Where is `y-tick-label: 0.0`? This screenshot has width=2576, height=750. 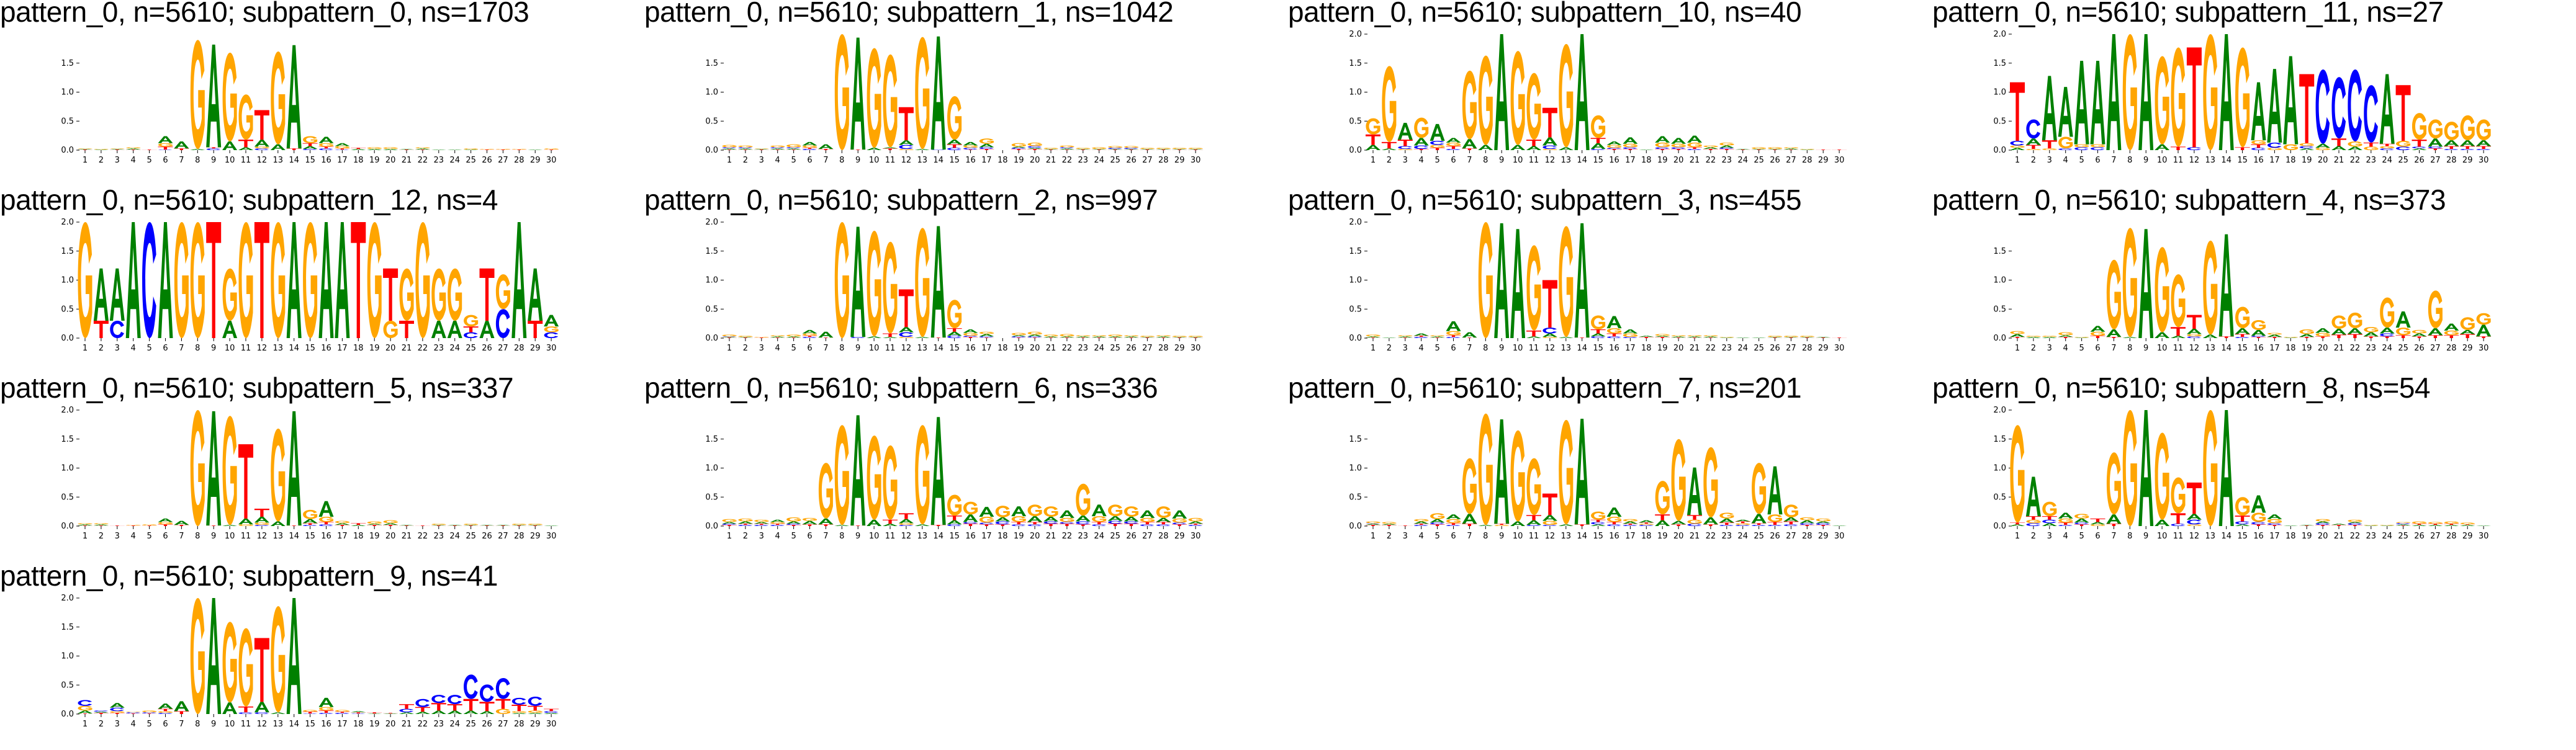
y-tick-label: 0.0 is located at coordinates (711, 526).